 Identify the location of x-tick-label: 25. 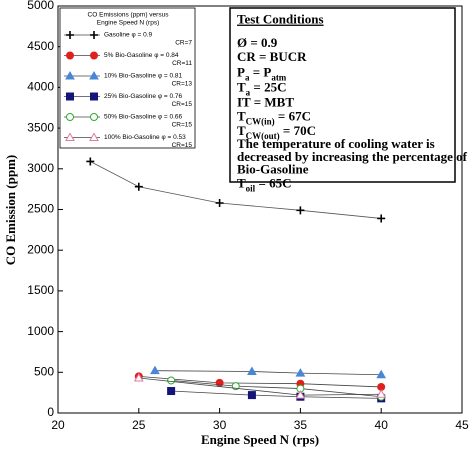
(139, 425).